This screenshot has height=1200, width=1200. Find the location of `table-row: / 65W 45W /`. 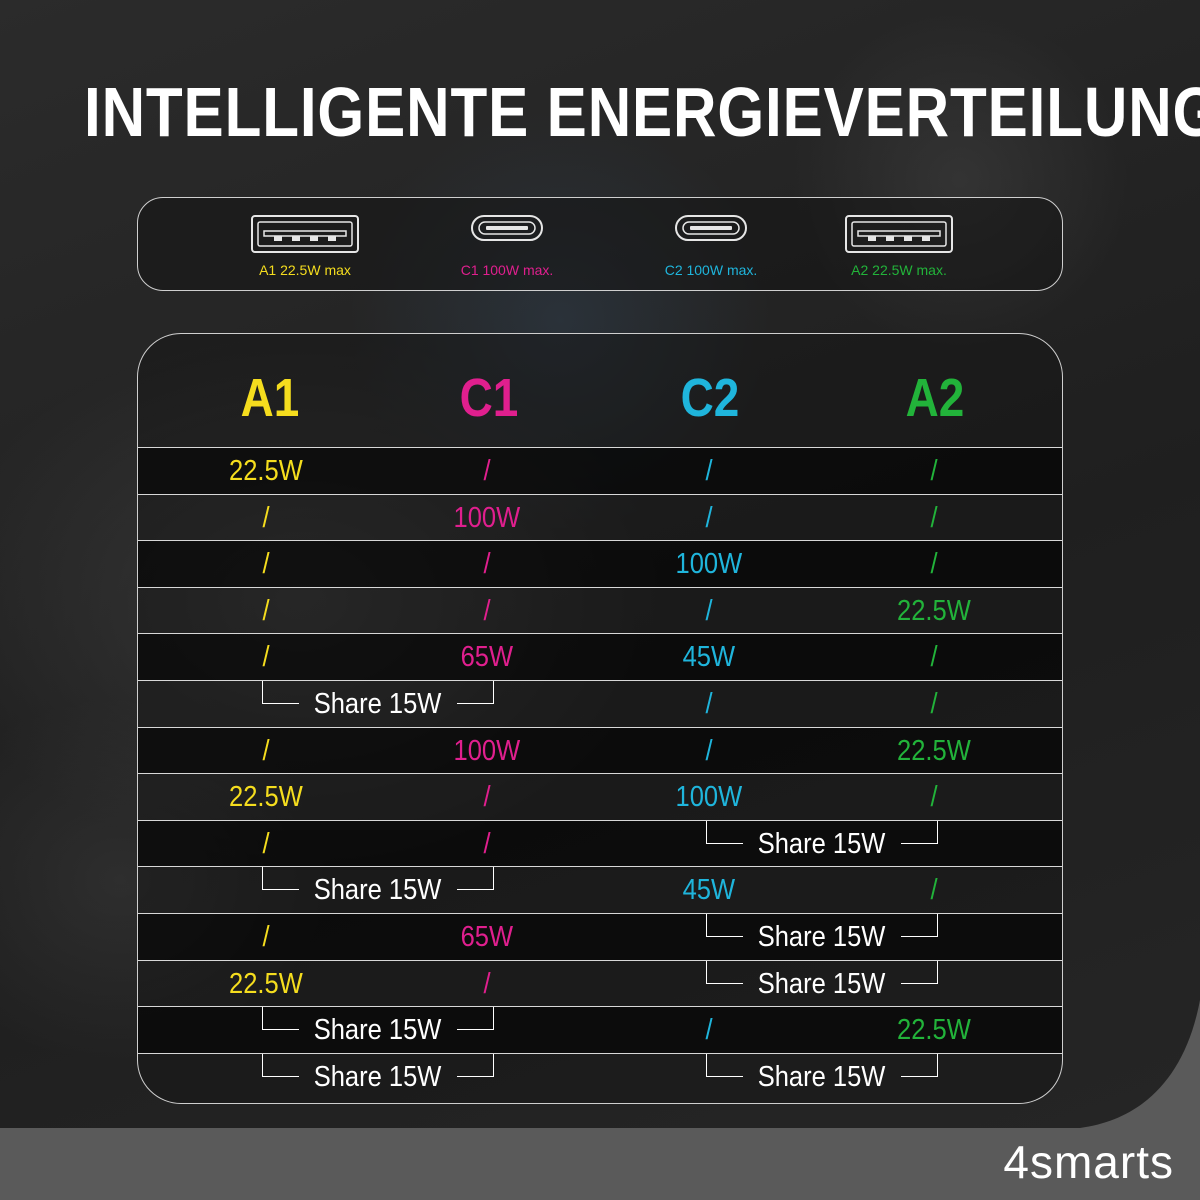

table-row: / 65W 45W / is located at coordinates (600, 657).